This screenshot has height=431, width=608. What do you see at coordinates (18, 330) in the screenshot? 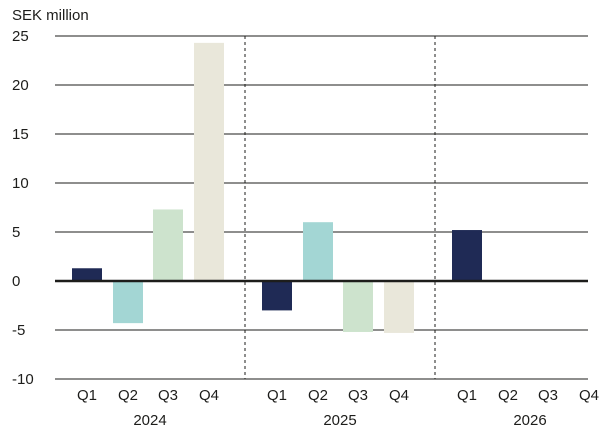
I see `y-tick-label: -5` at bounding box center [18, 330].